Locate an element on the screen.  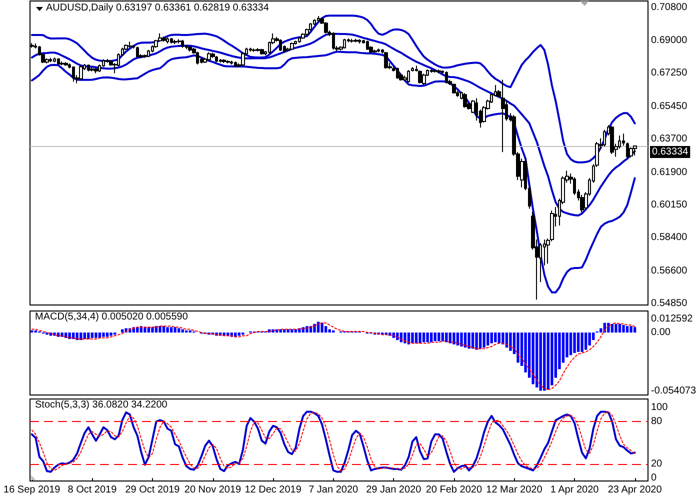
x-tick-label: 23 Apr 2020 is located at coordinates (635, 490).